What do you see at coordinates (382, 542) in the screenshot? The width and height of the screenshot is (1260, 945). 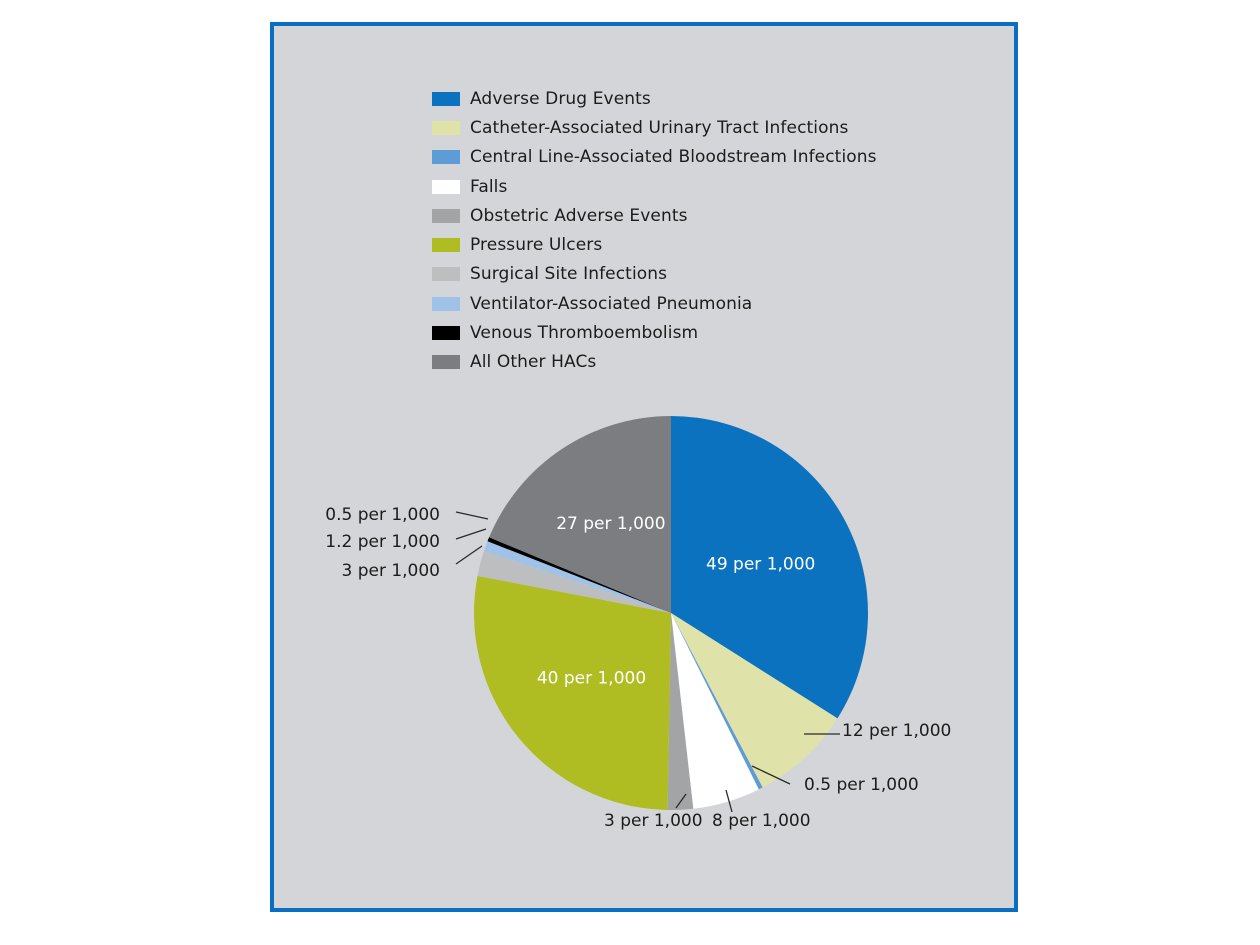 I see `slice-label-ventilator-associated-pneumonia: 1.2 per 1,000` at bounding box center [382, 542].